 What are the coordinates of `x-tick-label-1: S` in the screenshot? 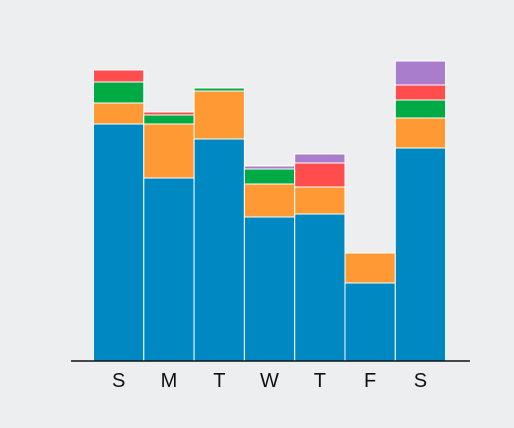 It's located at (118, 381).